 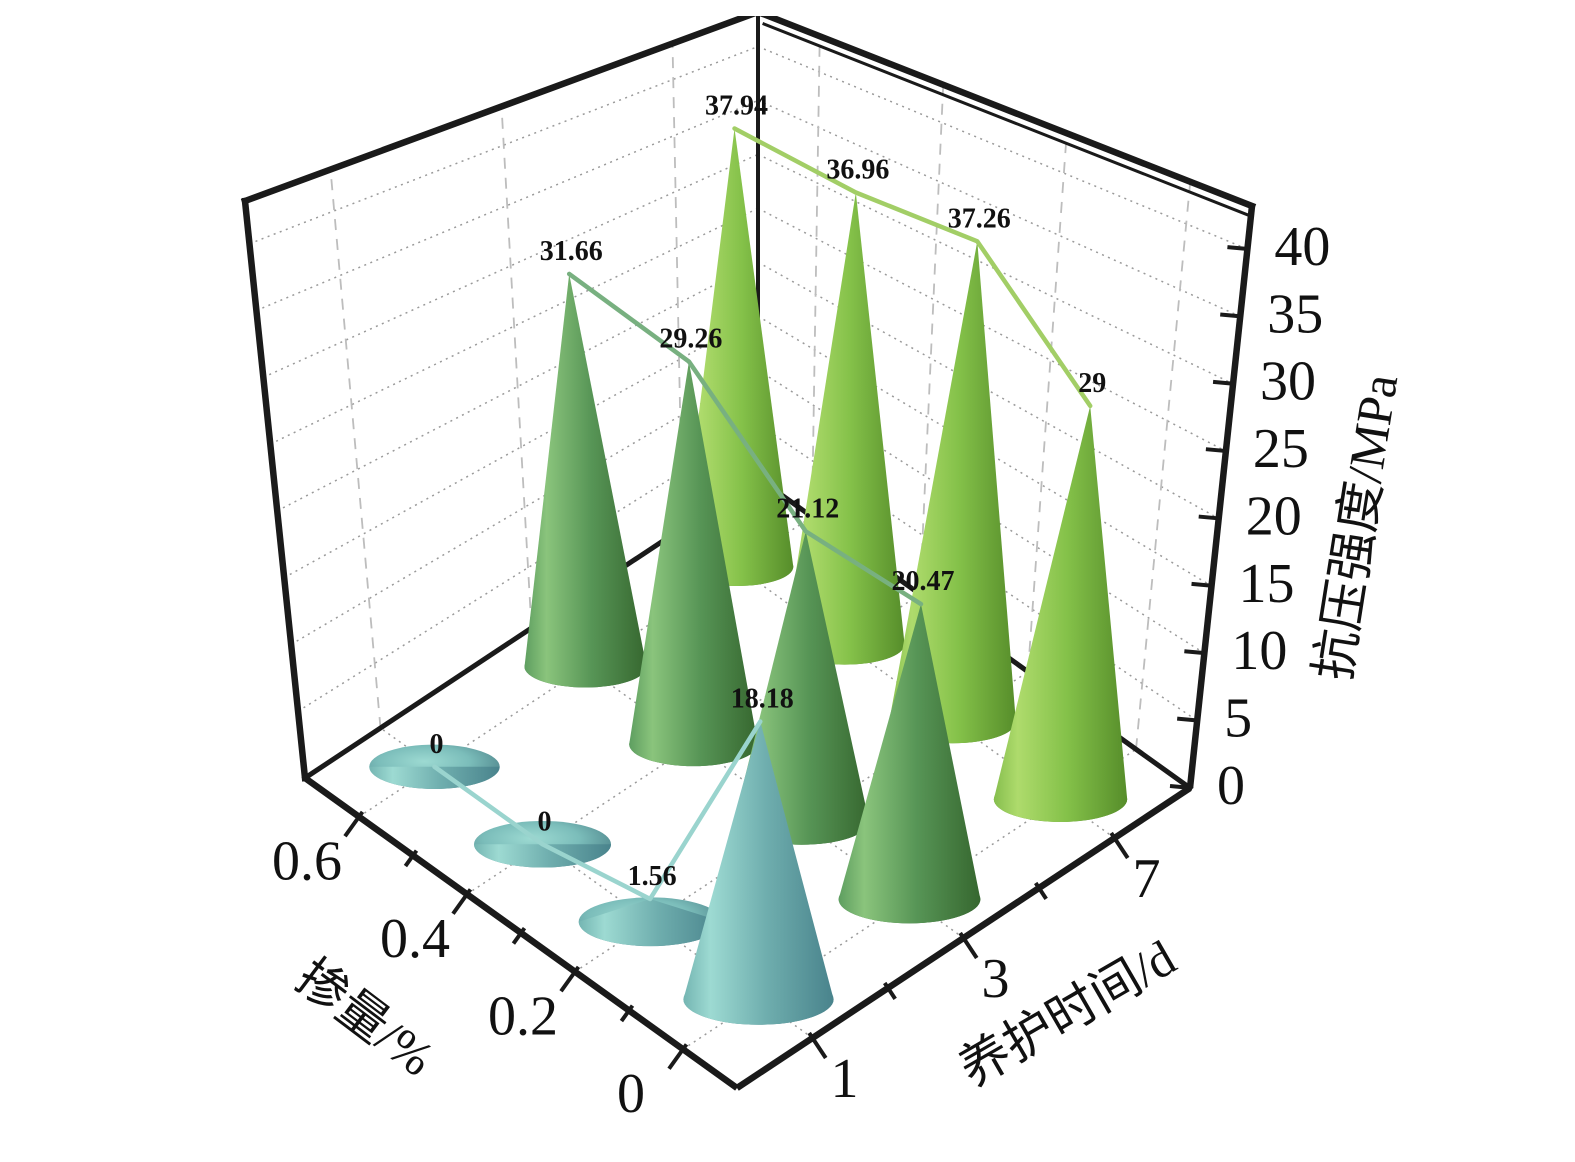 What do you see at coordinates (571, 251) in the screenshot?
I see `value-label-time3-dosage0.6: 31.66` at bounding box center [571, 251].